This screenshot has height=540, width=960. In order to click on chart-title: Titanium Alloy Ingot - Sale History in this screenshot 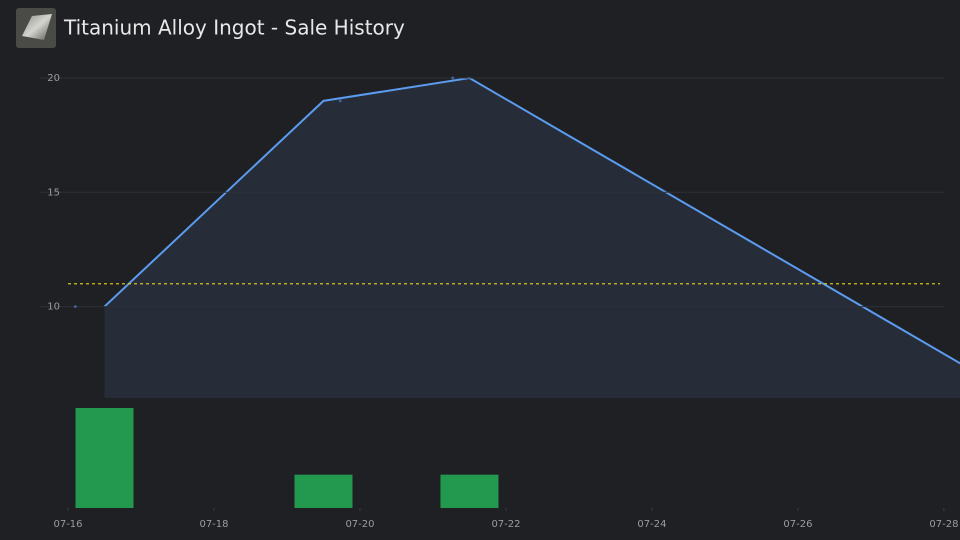, I will do `click(234, 28)`.